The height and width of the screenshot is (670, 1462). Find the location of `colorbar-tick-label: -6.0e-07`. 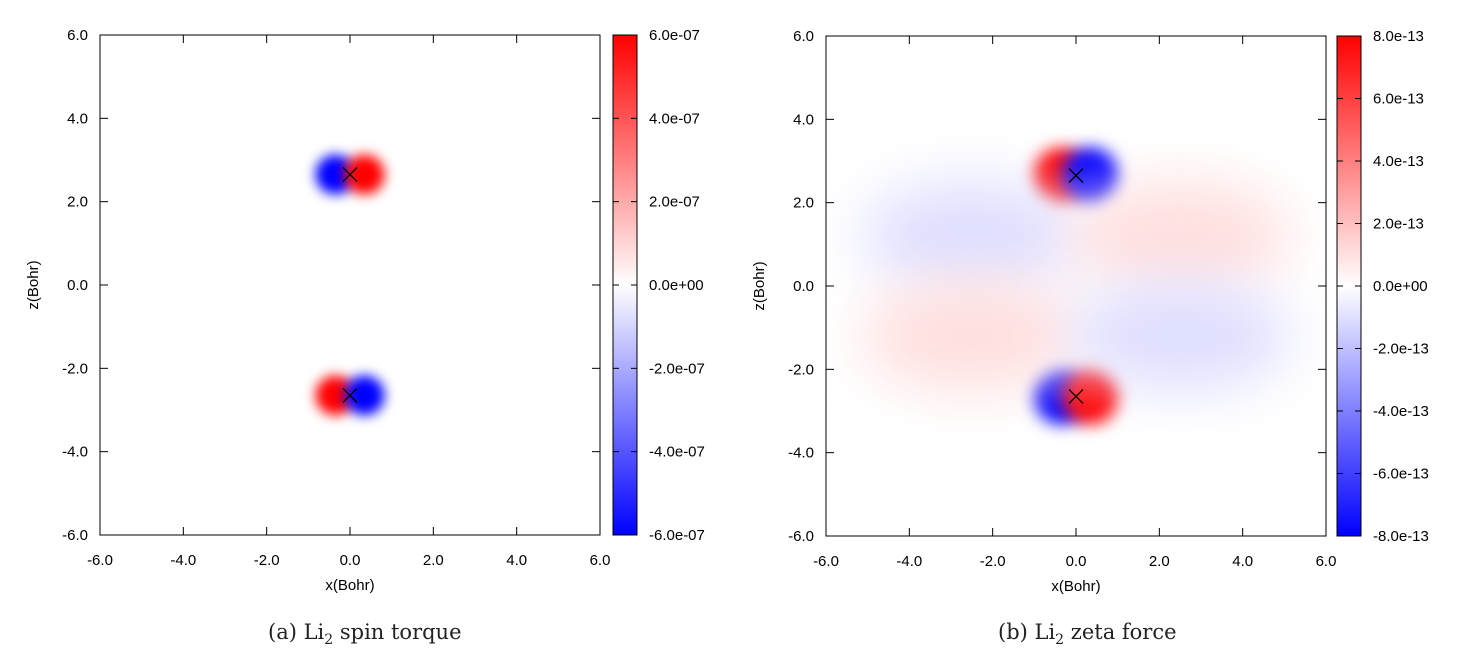

colorbar-tick-label: -6.0e-07 is located at coordinates (677, 535).